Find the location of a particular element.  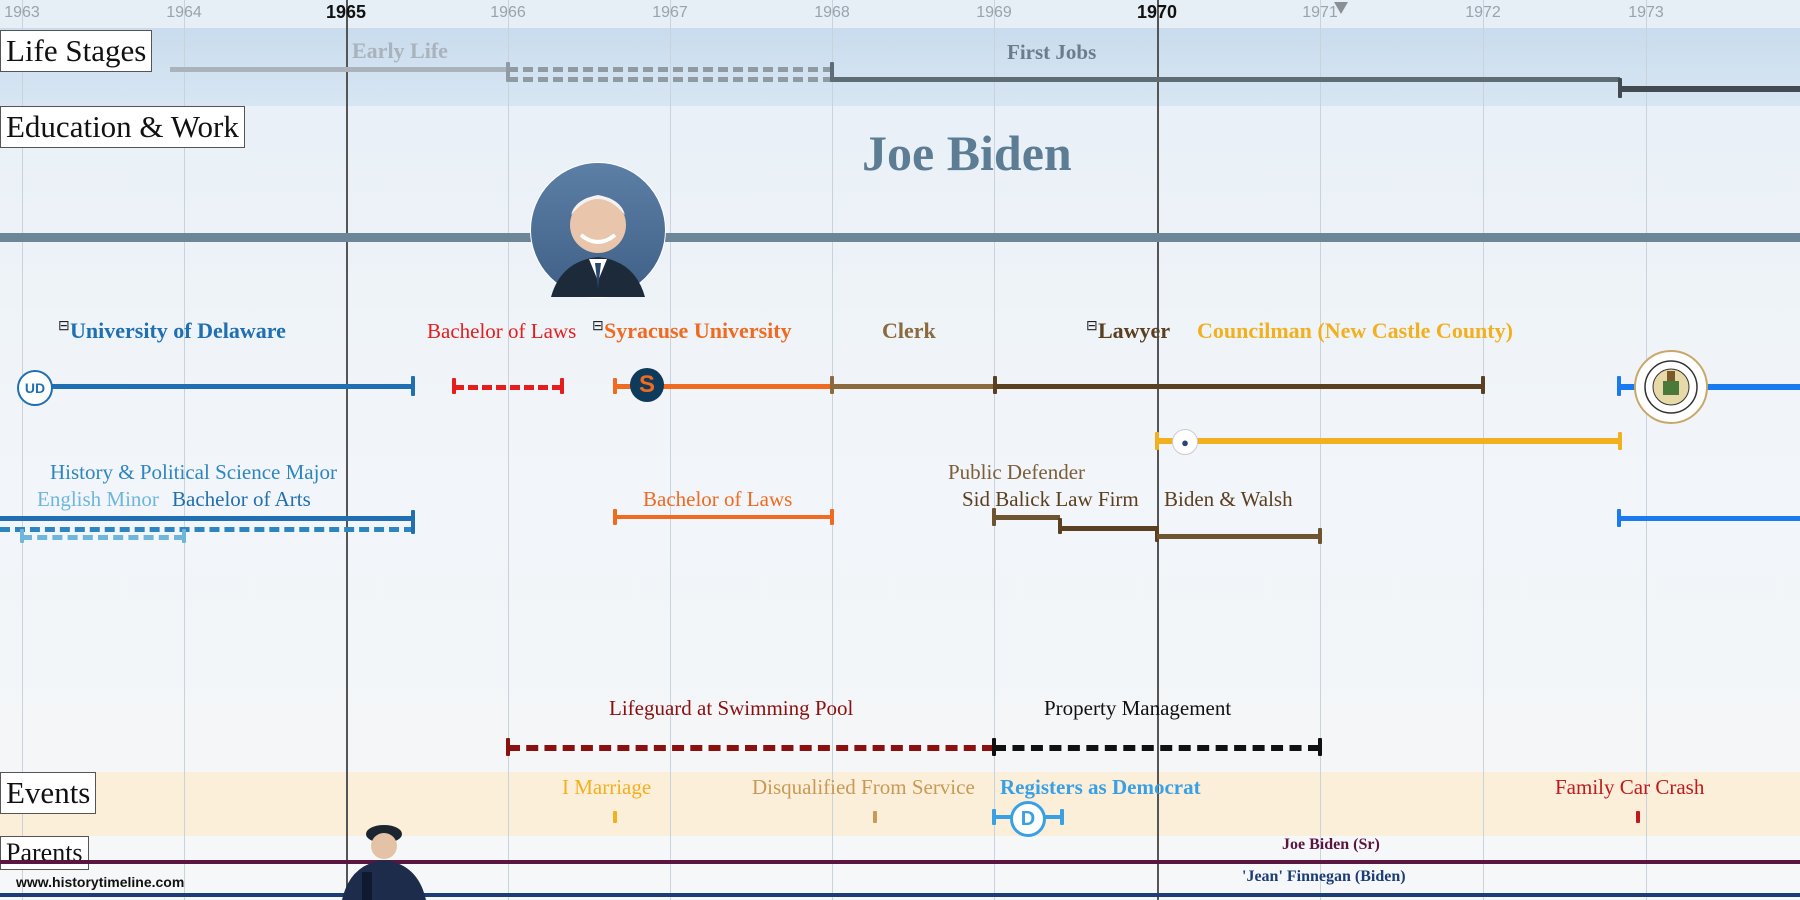

history-major-dashed-bar is located at coordinates (207, 529).